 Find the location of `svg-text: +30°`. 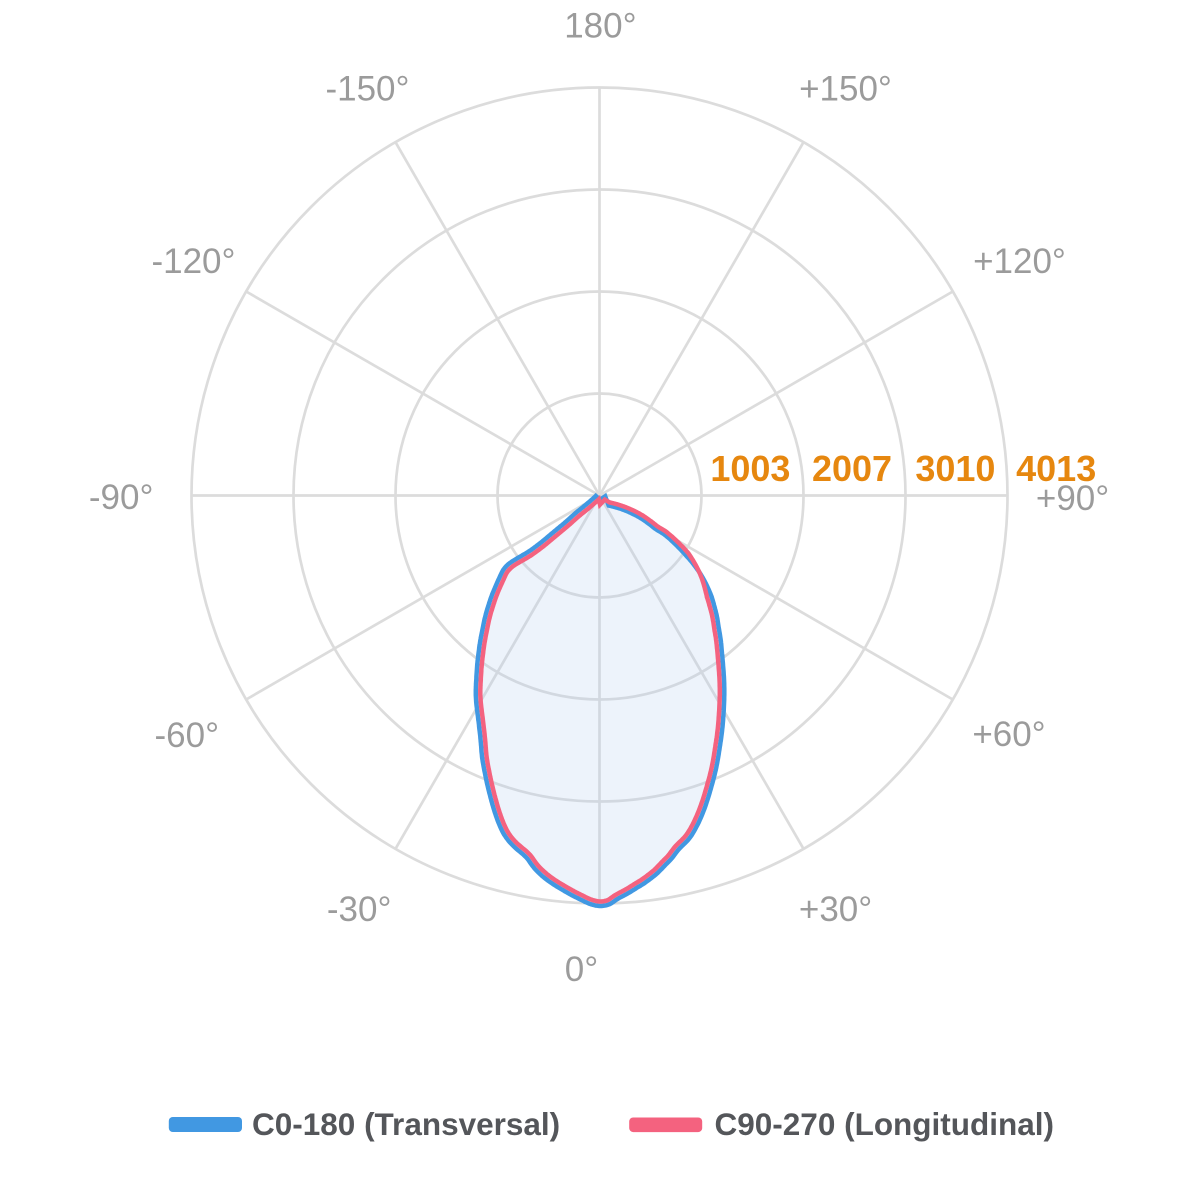

svg-text: +30° is located at coordinates (835, 909).